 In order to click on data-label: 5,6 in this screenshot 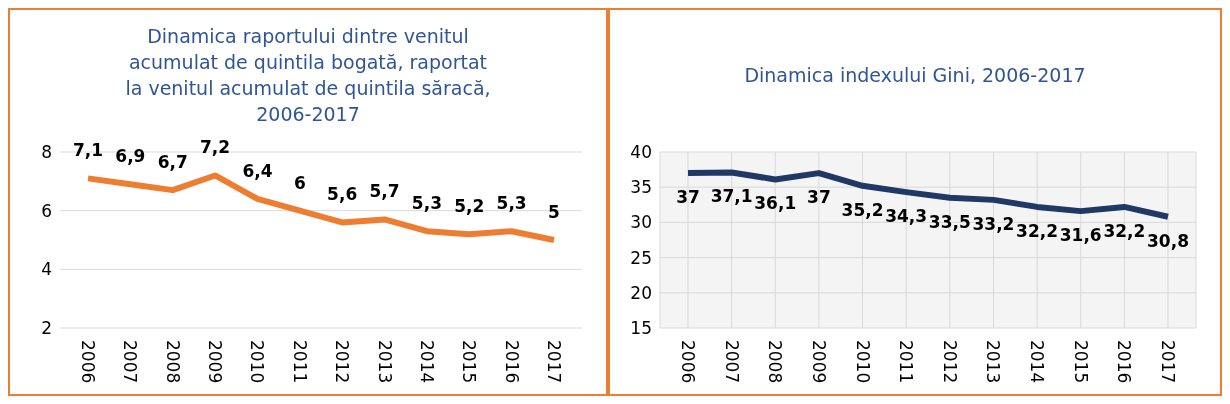, I will do `click(342, 194)`.